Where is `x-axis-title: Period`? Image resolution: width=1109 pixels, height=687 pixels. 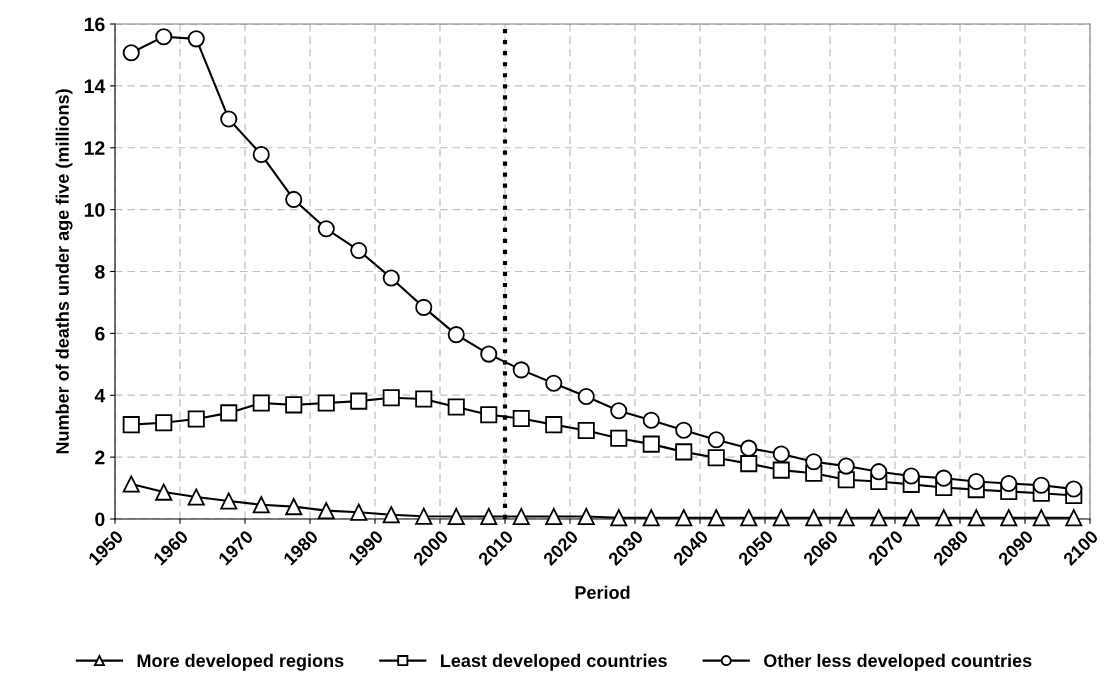 x-axis-title: Period is located at coordinates (602, 592).